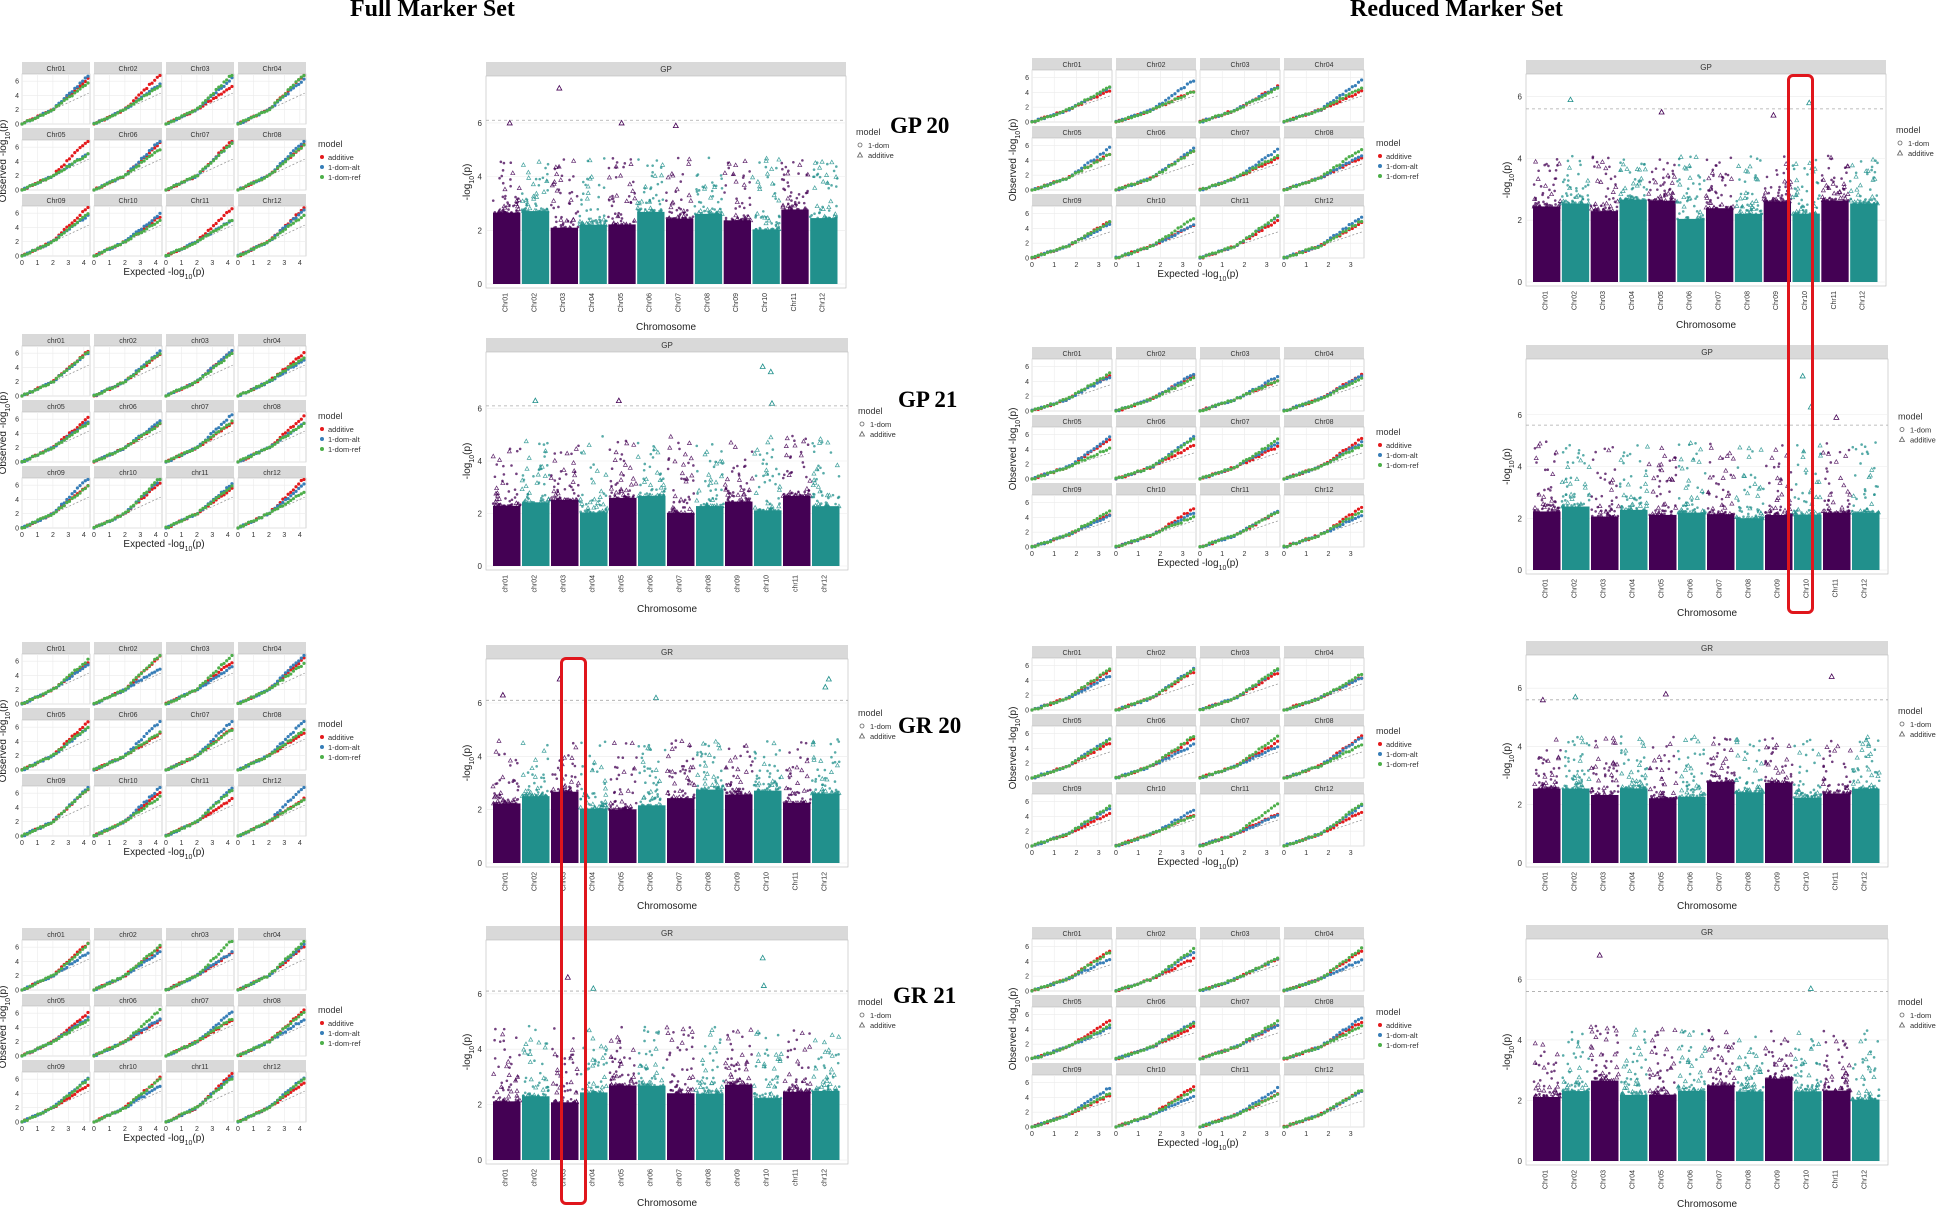 The height and width of the screenshot is (1216, 1949). What do you see at coordinates (125, 843) in the screenshot?
I see `x-tick-label: 2` at bounding box center [125, 843].